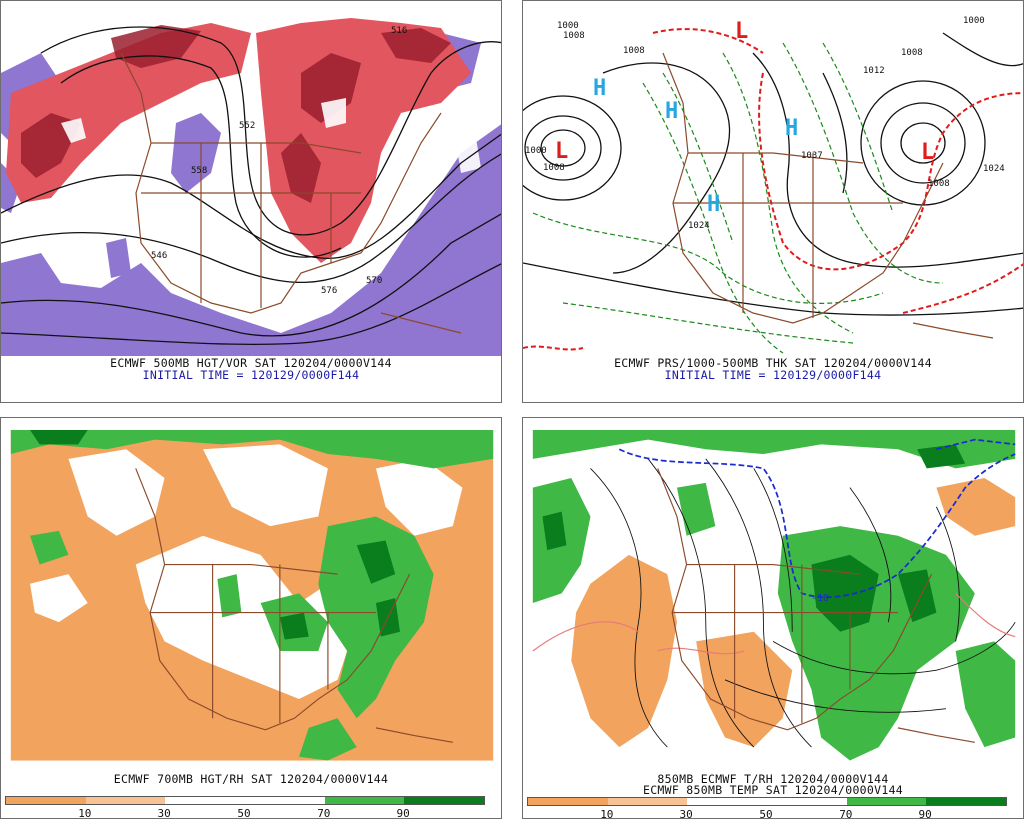  What do you see at coordinates (874, 71) in the screenshot?
I see `isobar-label: 1012` at bounding box center [874, 71].